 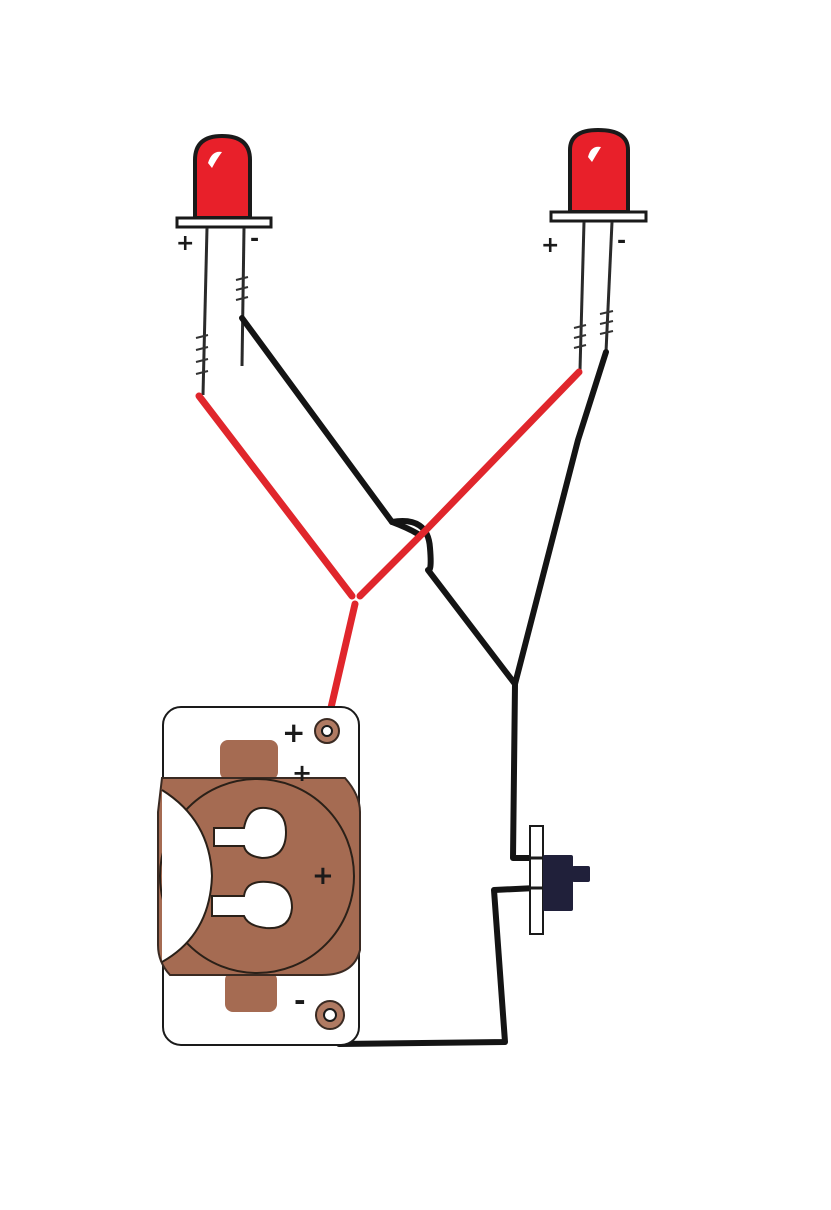 I want to click on battery-minus-terminal-label: -, so click(x=300, y=1000).